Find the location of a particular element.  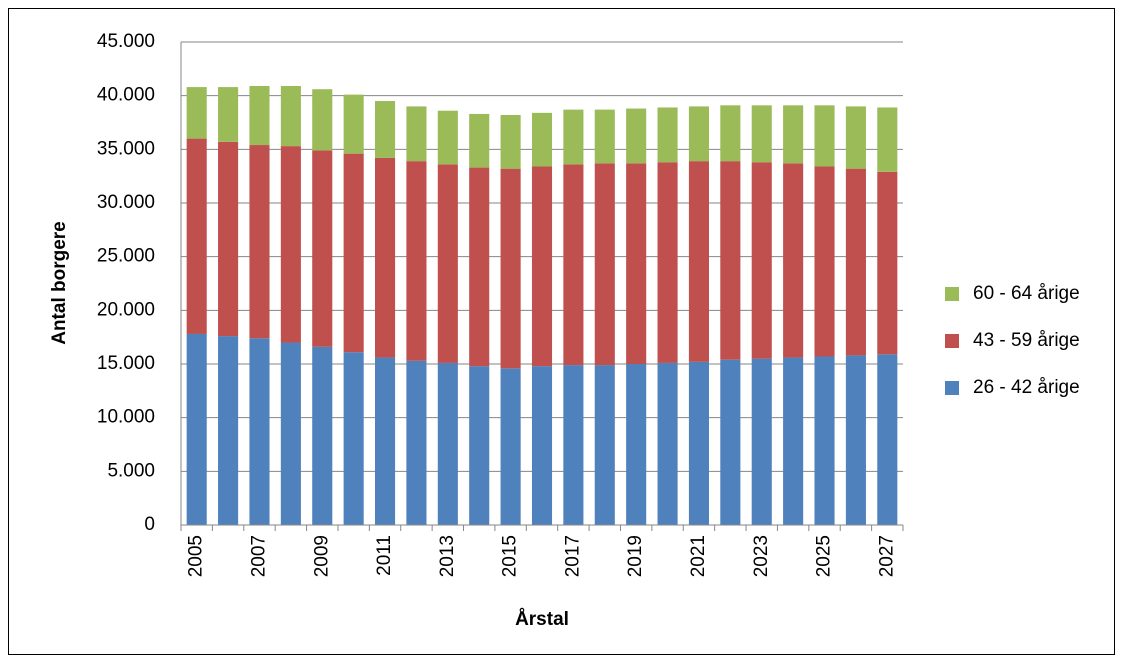

x-tick-label: 2009 is located at coordinates (321, 556).